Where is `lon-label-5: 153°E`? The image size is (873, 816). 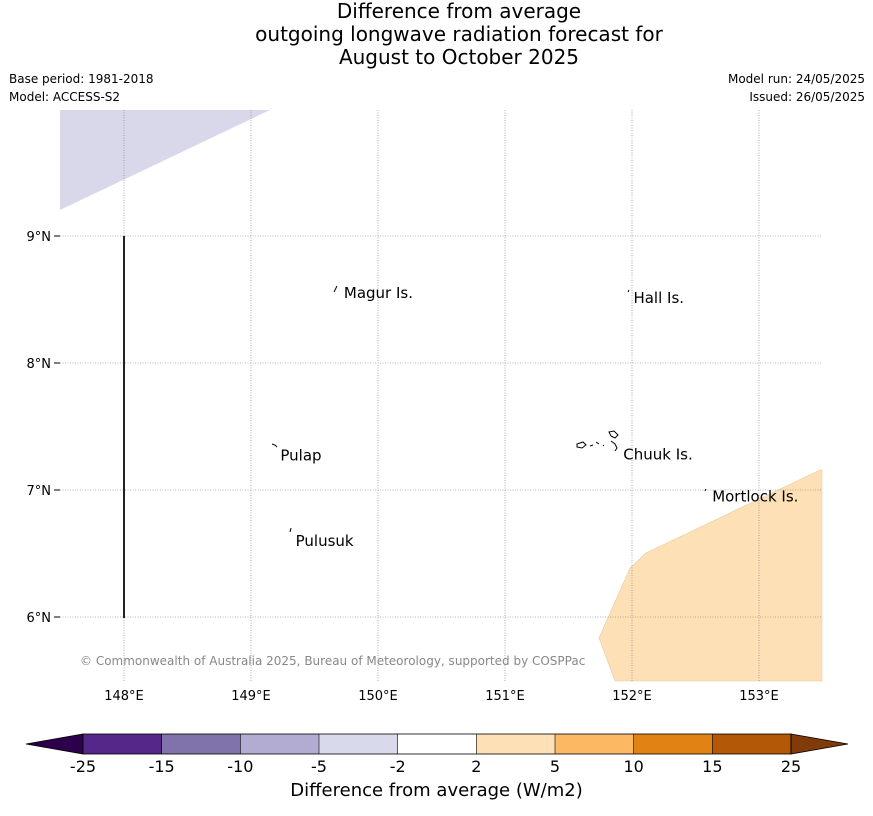
lon-label-5: 153°E is located at coordinates (759, 696).